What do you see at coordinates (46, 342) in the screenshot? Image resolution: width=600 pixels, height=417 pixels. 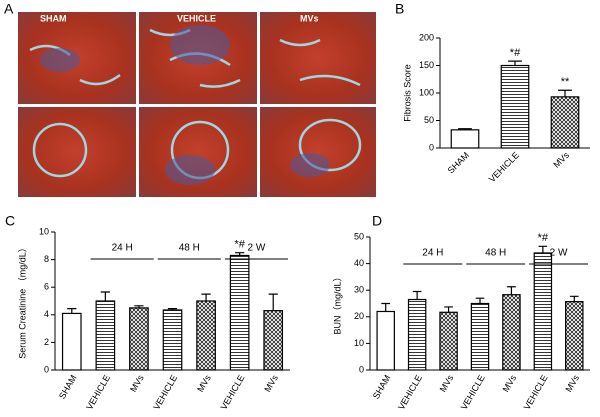 I see `y-tick-label: 2` at bounding box center [46, 342].